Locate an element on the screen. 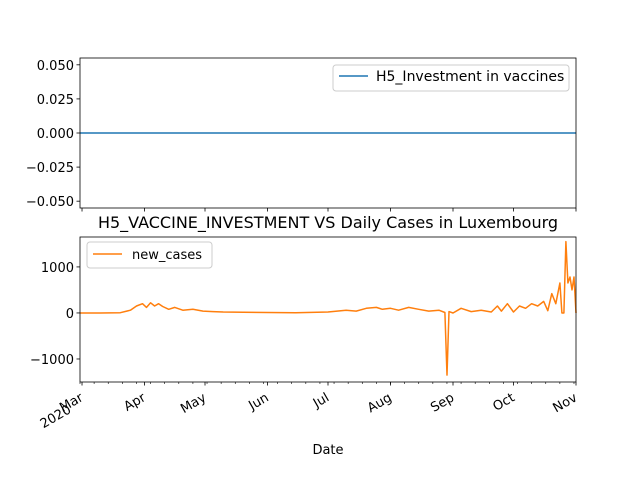 This screenshot has width=640, height=480. bottom-y-tick-label: 1000 is located at coordinates (57, 268).